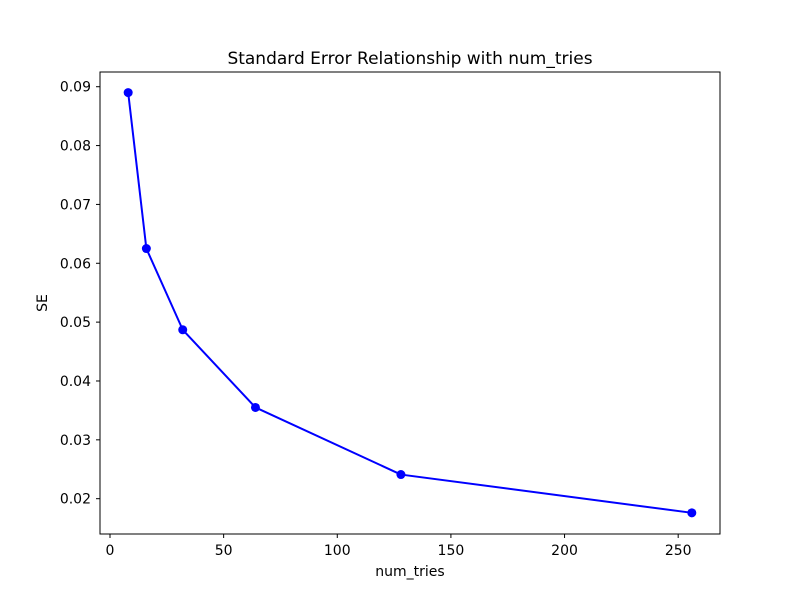 The image size is (800, 600). I want to click on y-axis-label: SE, so click(43, 303).